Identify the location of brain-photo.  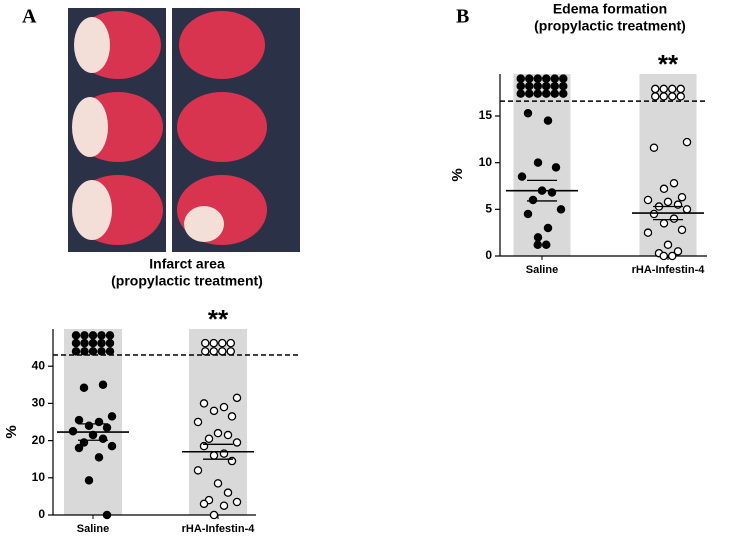
(184, 130).